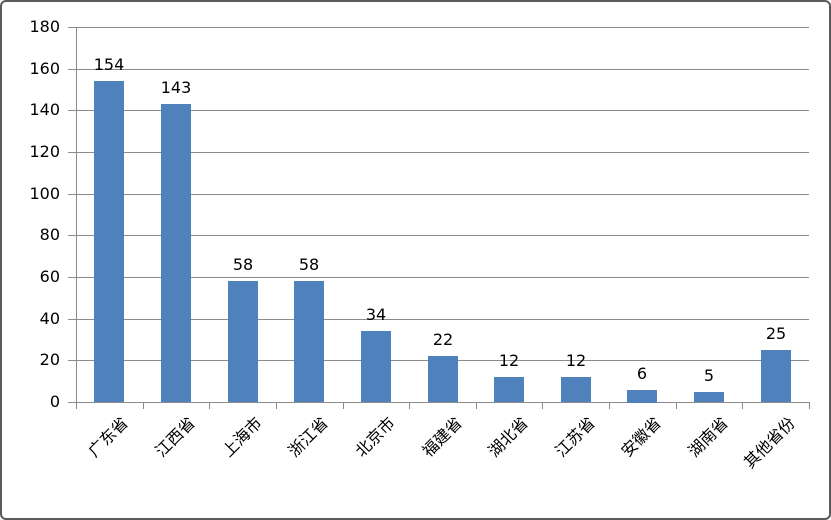  I want to click on y-tick-label: 100, so click(44, 193).